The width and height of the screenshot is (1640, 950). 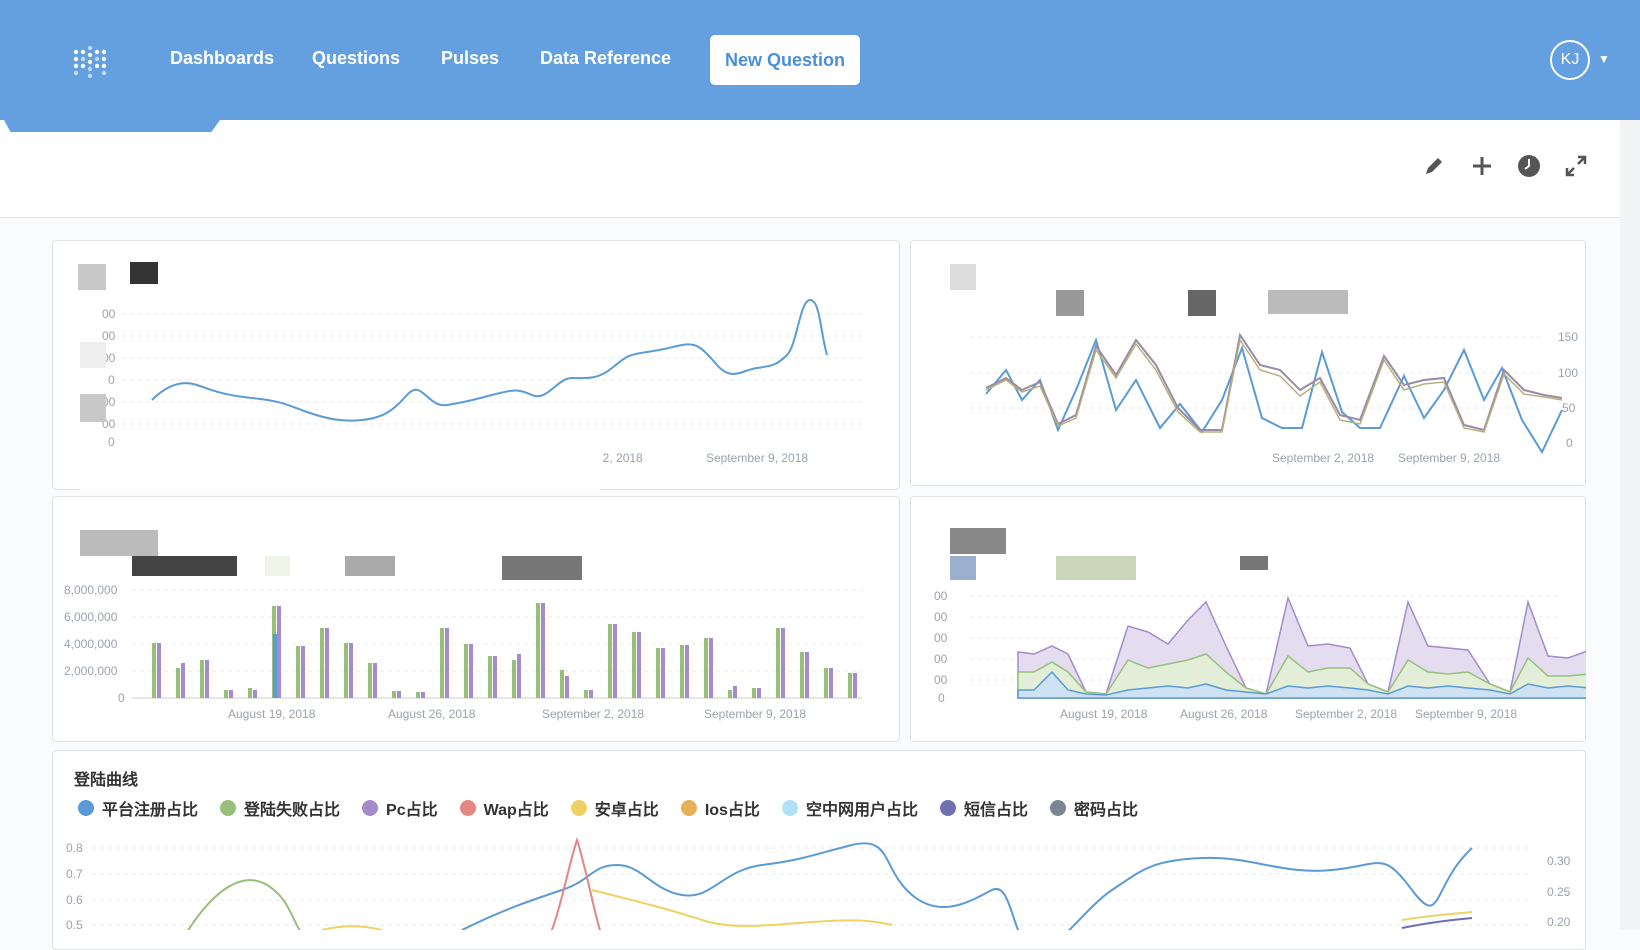 I want to click on pencil-icon, so click(x=1434, y=166).